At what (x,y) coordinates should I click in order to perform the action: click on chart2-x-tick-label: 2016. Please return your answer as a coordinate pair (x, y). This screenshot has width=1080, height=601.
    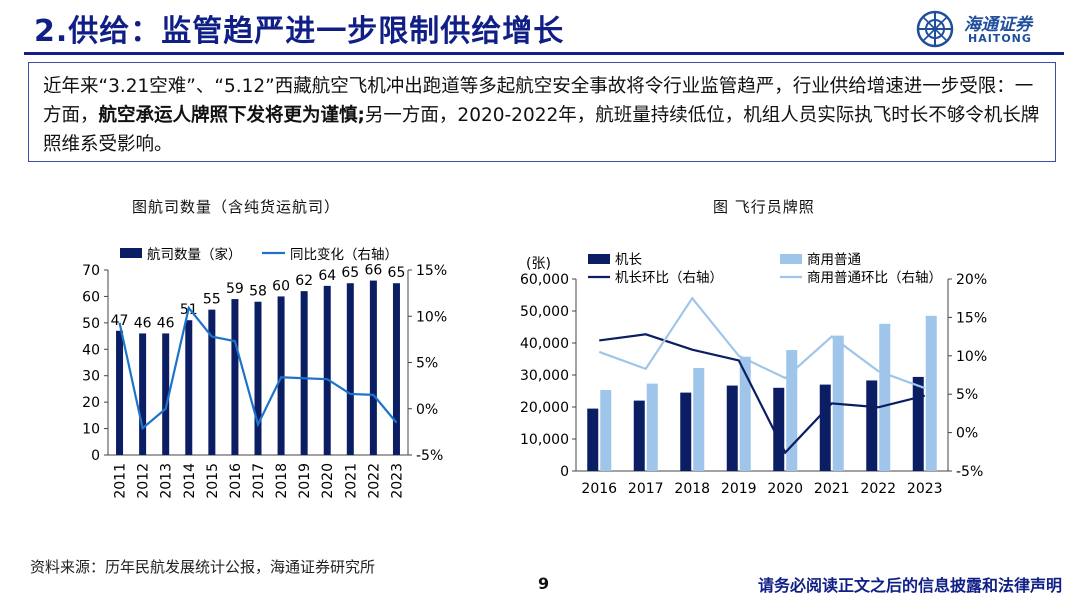
    Looking at the image, I should click on (599, 489).